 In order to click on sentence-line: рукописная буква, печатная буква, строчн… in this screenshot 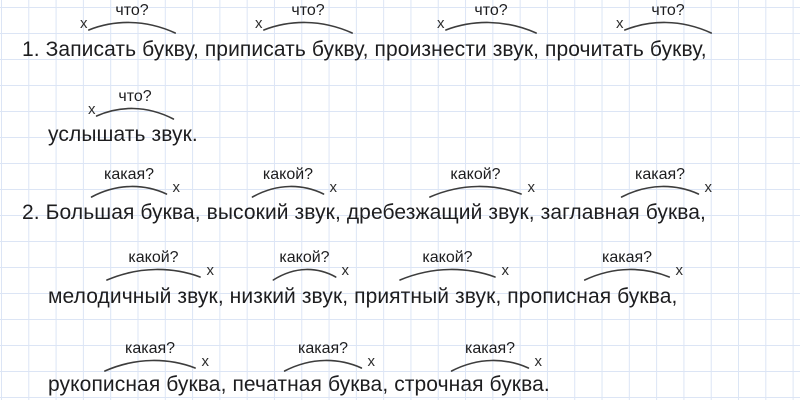, I will do `click(299, 384)`.